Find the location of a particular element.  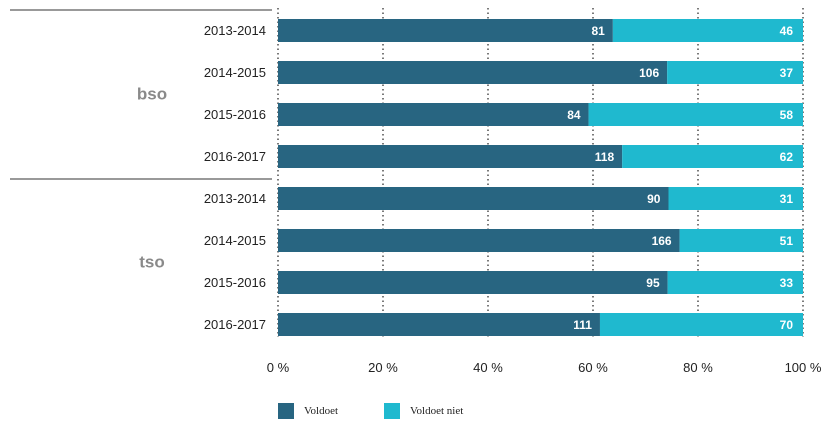

legend-label-voldoet: Voldoet is located at coordinates (321, 411).